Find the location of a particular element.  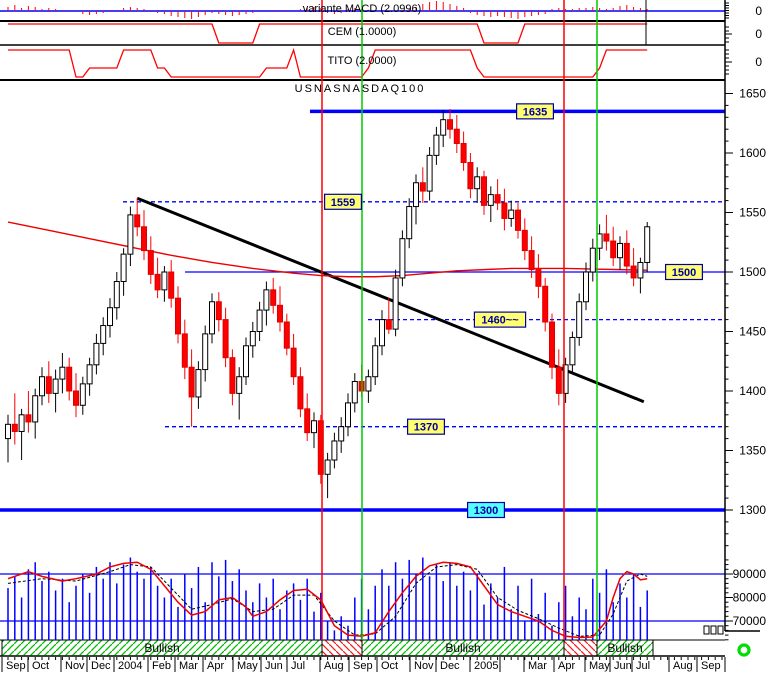

price-tick-label: 1300 is located at coordinates (752, 510).